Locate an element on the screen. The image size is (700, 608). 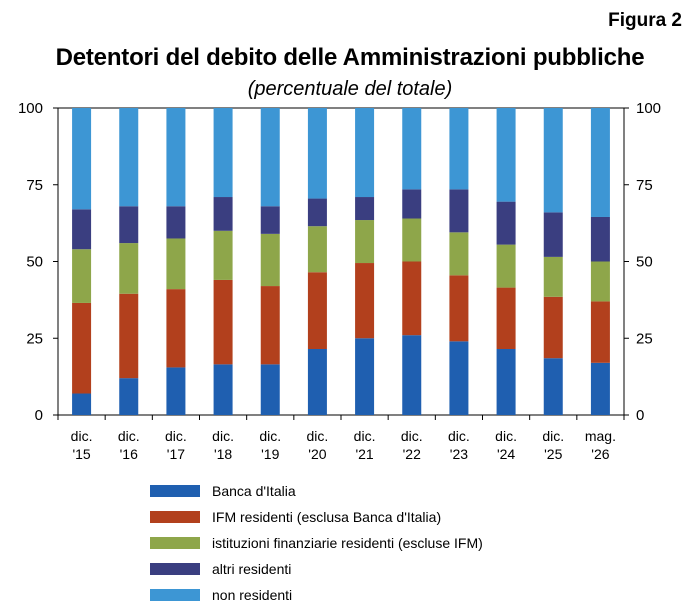
legend-item-altri-residenti: altri residenti is located at coordinates (316, 569).